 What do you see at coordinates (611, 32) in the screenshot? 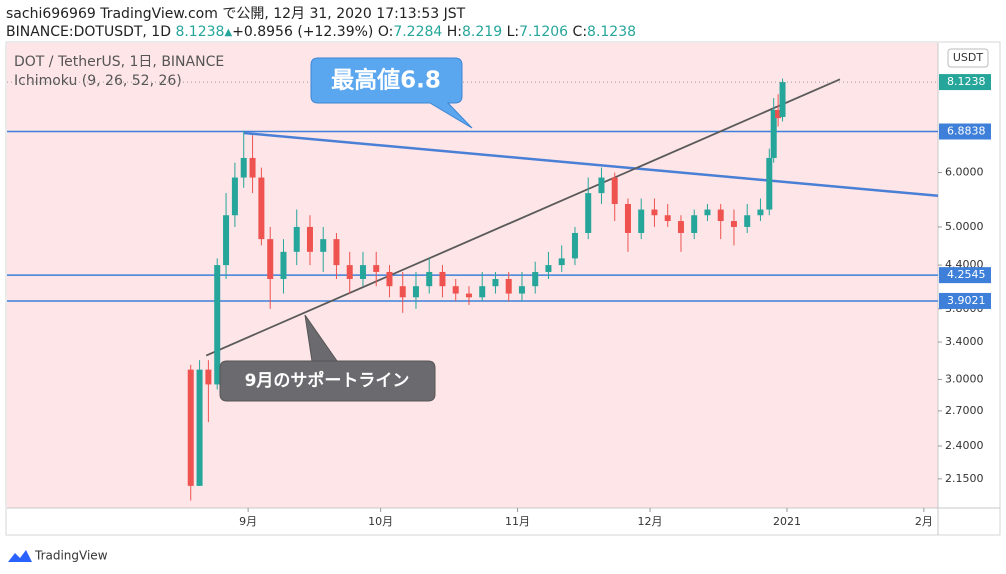
I see `ohlc-value: 8.1238` at bounding box center [611, 32].